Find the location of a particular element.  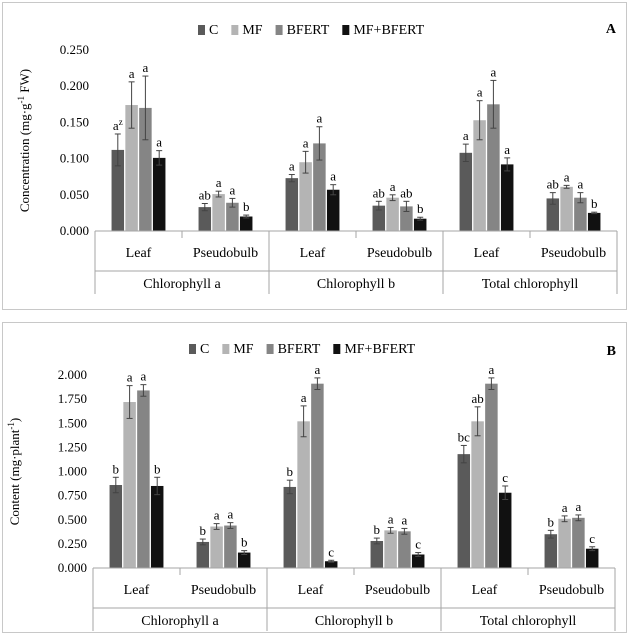

chart-b-y-tick-1: 0.250 is located at coordinates (72, 543).